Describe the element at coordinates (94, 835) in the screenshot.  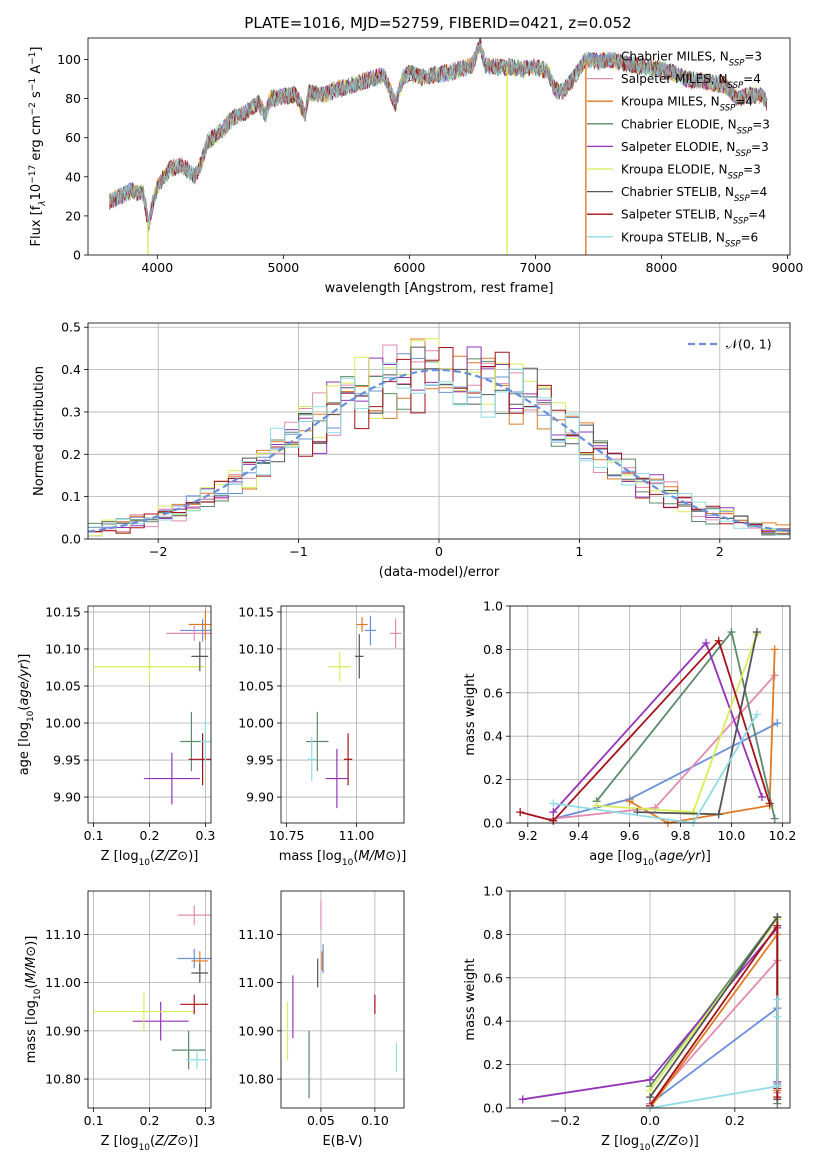
I see `x-tick-label: 0.1` at that location.